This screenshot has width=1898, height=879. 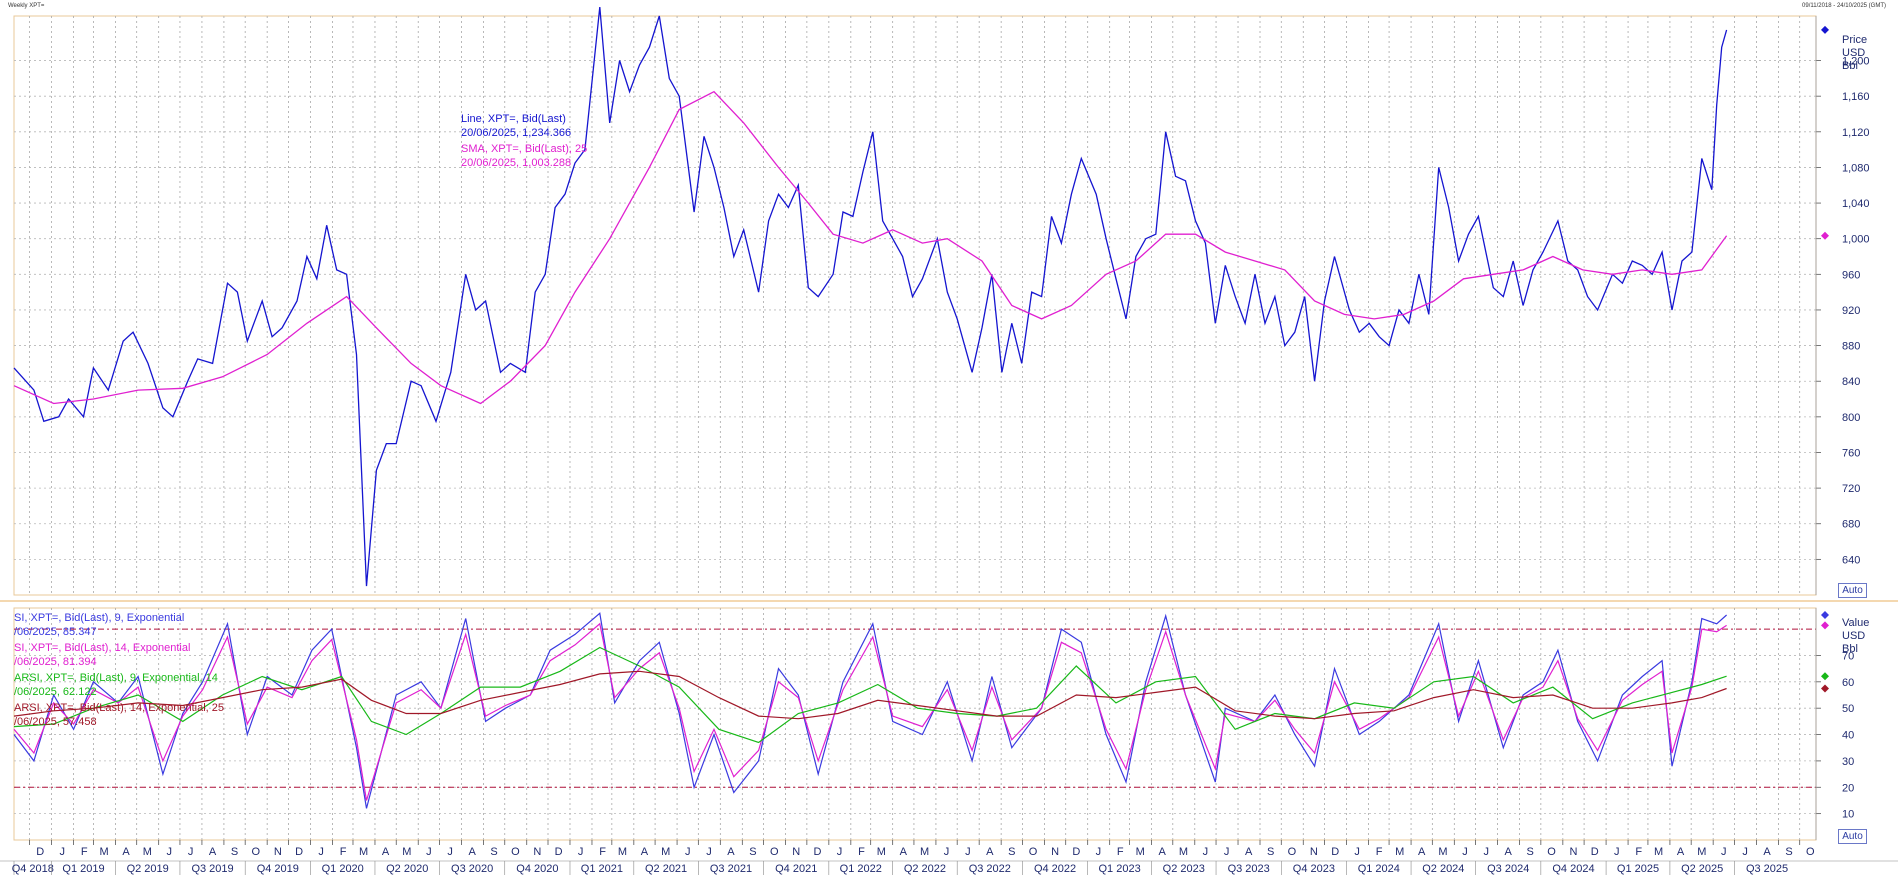 What do you see at coordinates (1853, 636) in the screenshot?
I see `rsi-unit-label: USD` at bounding box center [1853, 636].